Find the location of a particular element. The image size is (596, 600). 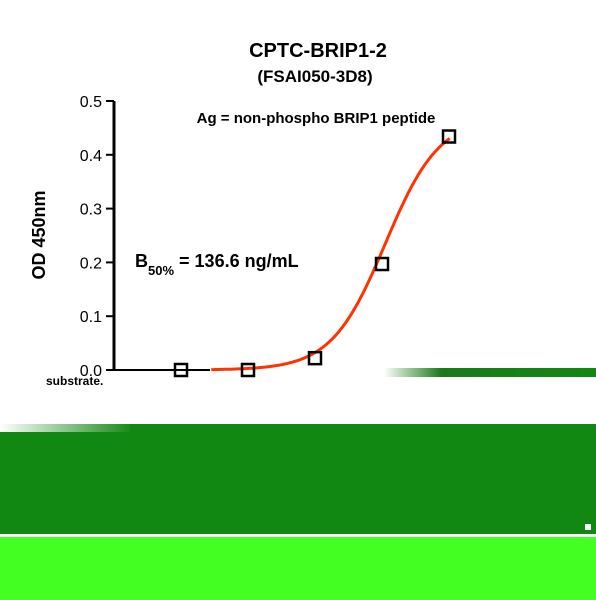

dark-green-band-fade is located at coordinates (65, 428).